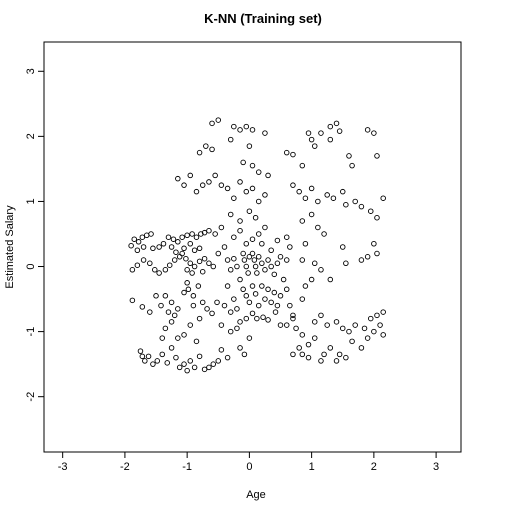 Image resolution: width=525 pixels, height=505 pixels. Describe the element at coordinates (10, 247) in the screenshot. I see `y-axis-label: Estimated Salary` at that location.